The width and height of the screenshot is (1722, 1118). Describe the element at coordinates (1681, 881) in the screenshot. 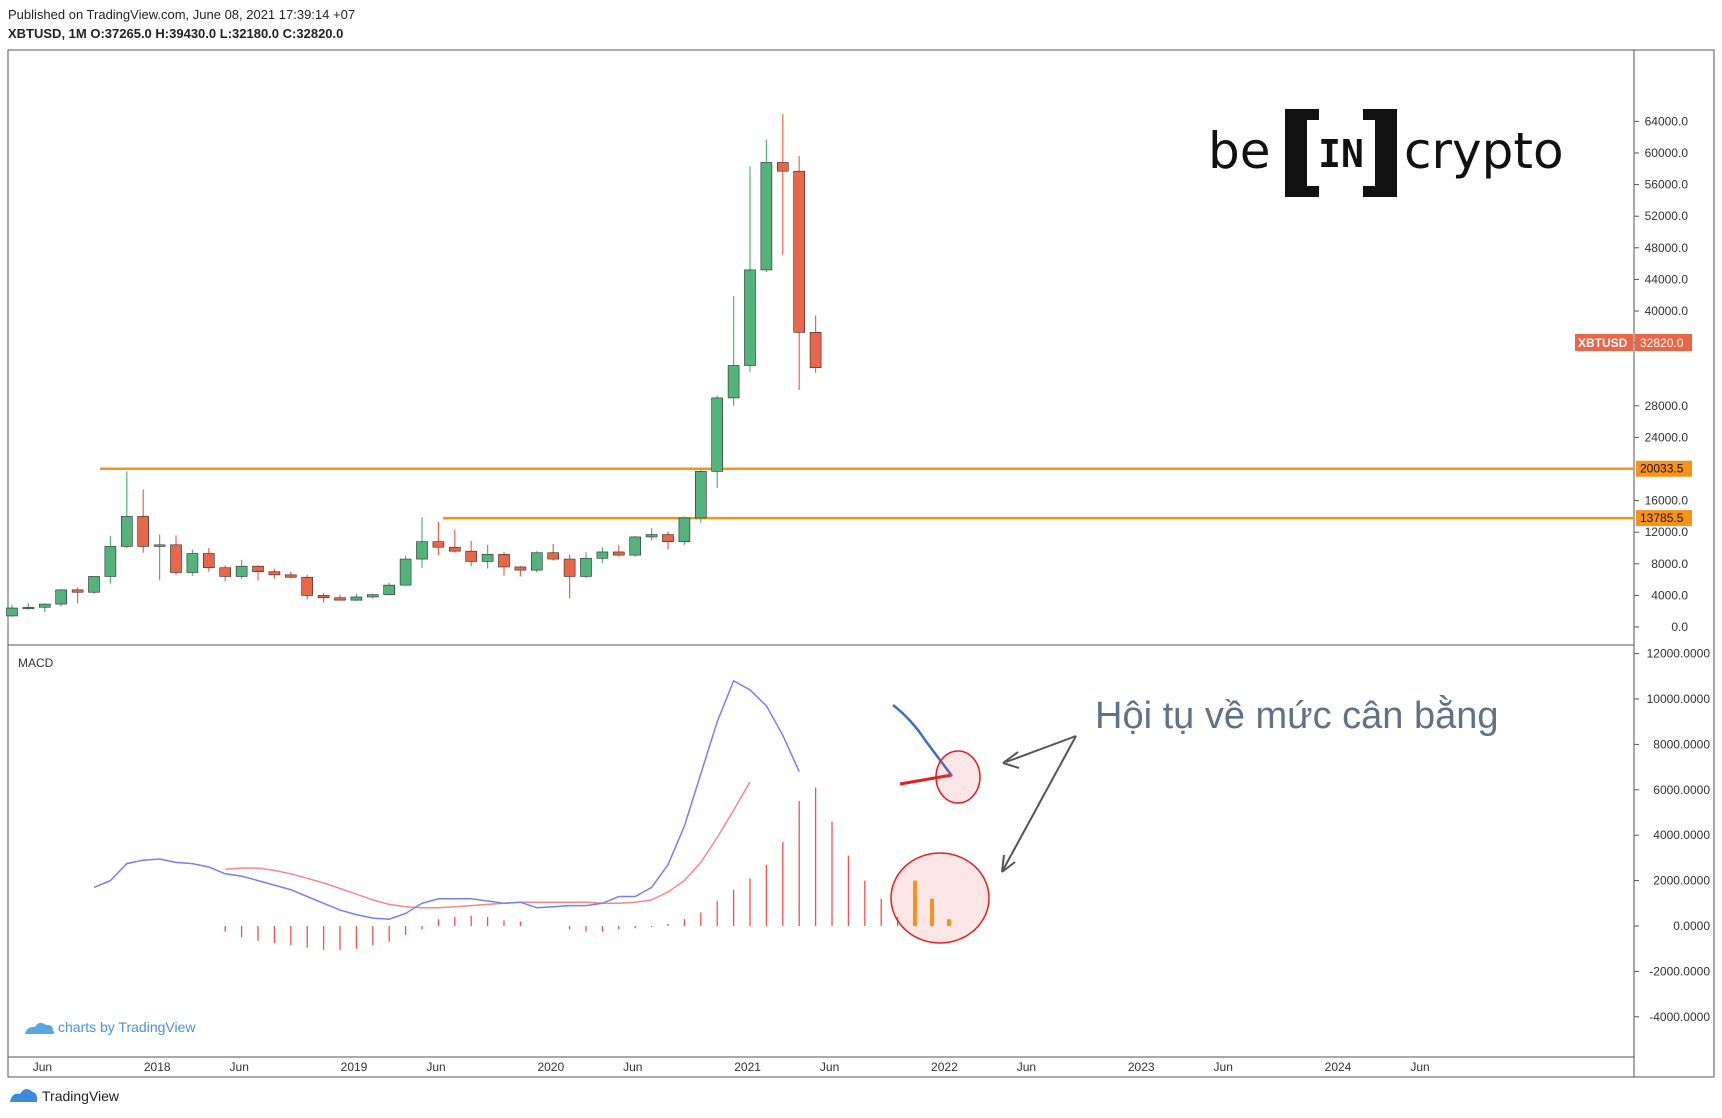

I see `macd-tick-label: 2000.0000` at that location.